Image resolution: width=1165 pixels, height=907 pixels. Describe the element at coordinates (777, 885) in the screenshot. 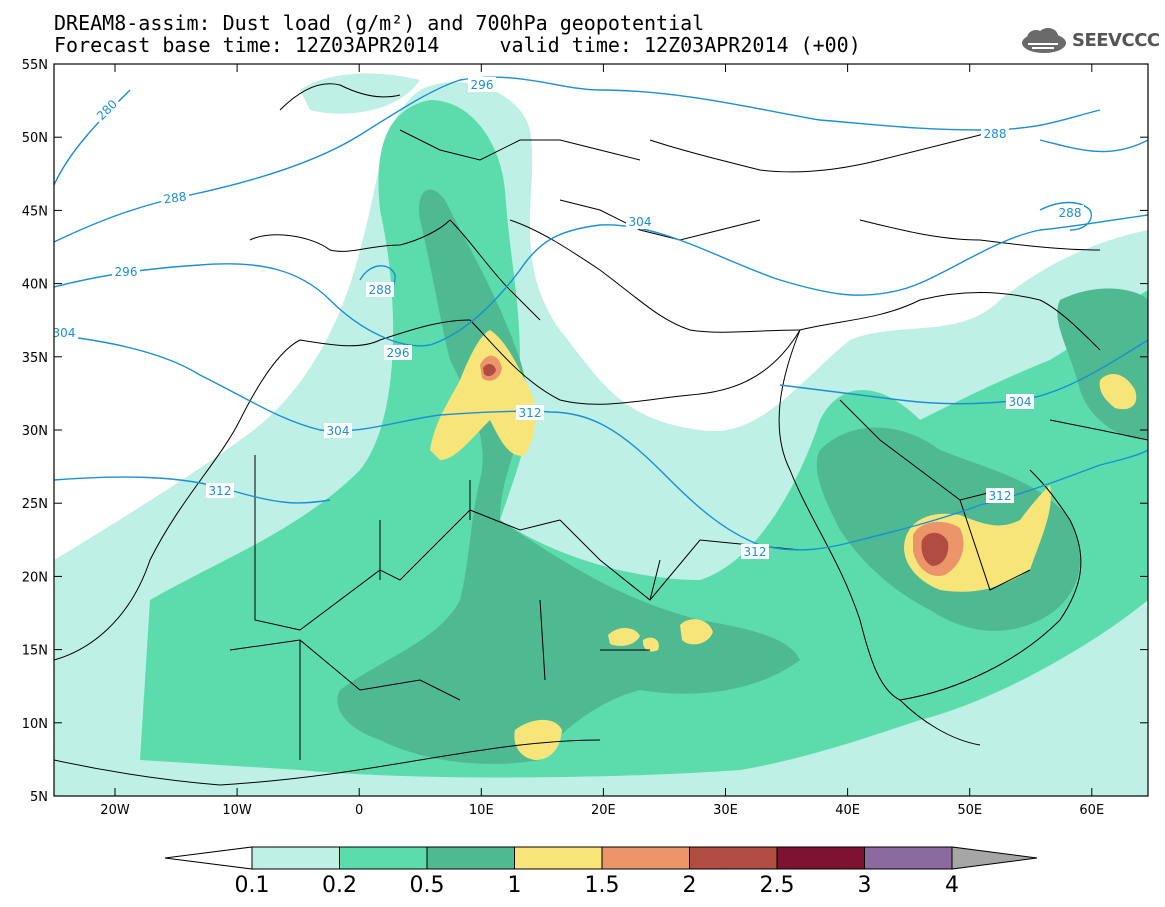

I see `colorbar-tick-label: 2.5` at that location.